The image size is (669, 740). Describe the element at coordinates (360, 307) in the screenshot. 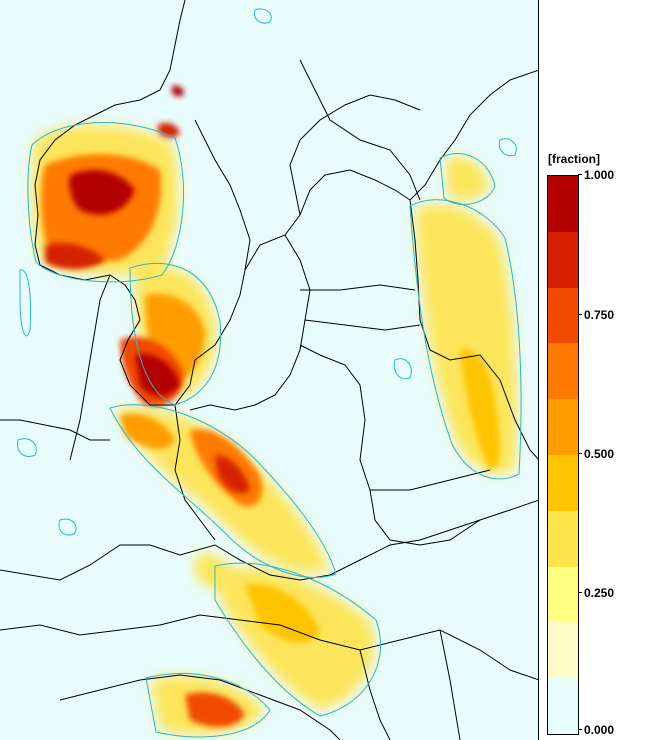

I see `lithuania-latvia-borders` at that location.